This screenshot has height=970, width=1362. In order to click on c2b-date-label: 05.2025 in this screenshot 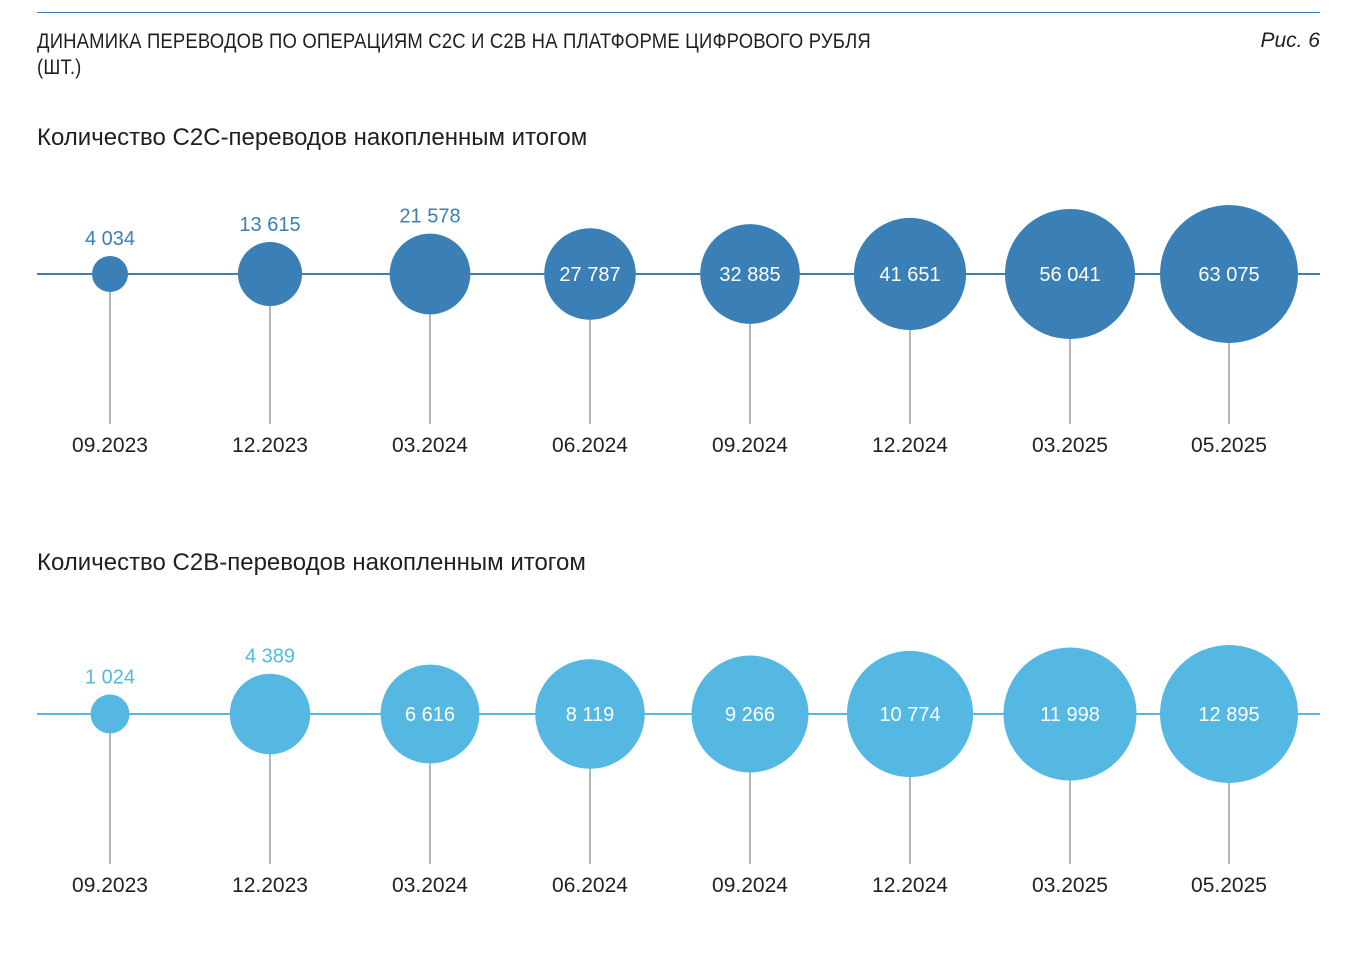, I will do `click(1229, 885)`.